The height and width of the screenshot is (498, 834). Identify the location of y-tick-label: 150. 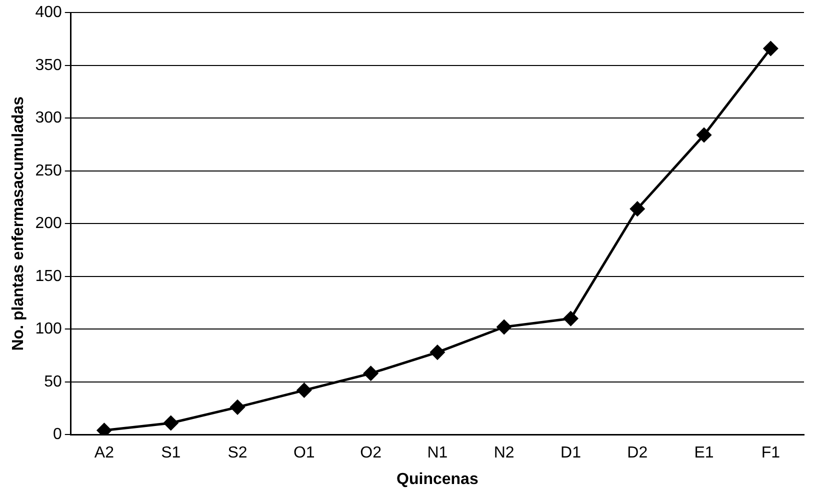
(48, 276).